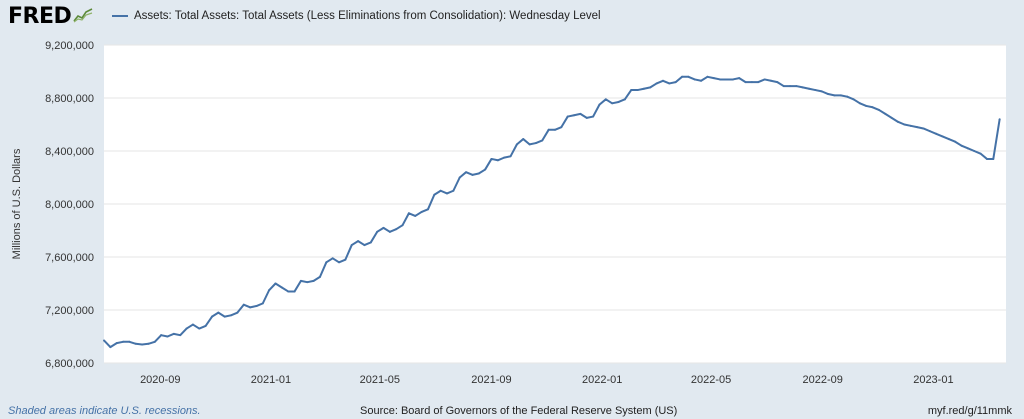 Image resolution: width=1024 pixels, height=419 pixels. Describe the element at coordinates (104, 411) in the screenshot. I see `recessions-note: Shaded areas indicate U.S. recessions.` at that location.